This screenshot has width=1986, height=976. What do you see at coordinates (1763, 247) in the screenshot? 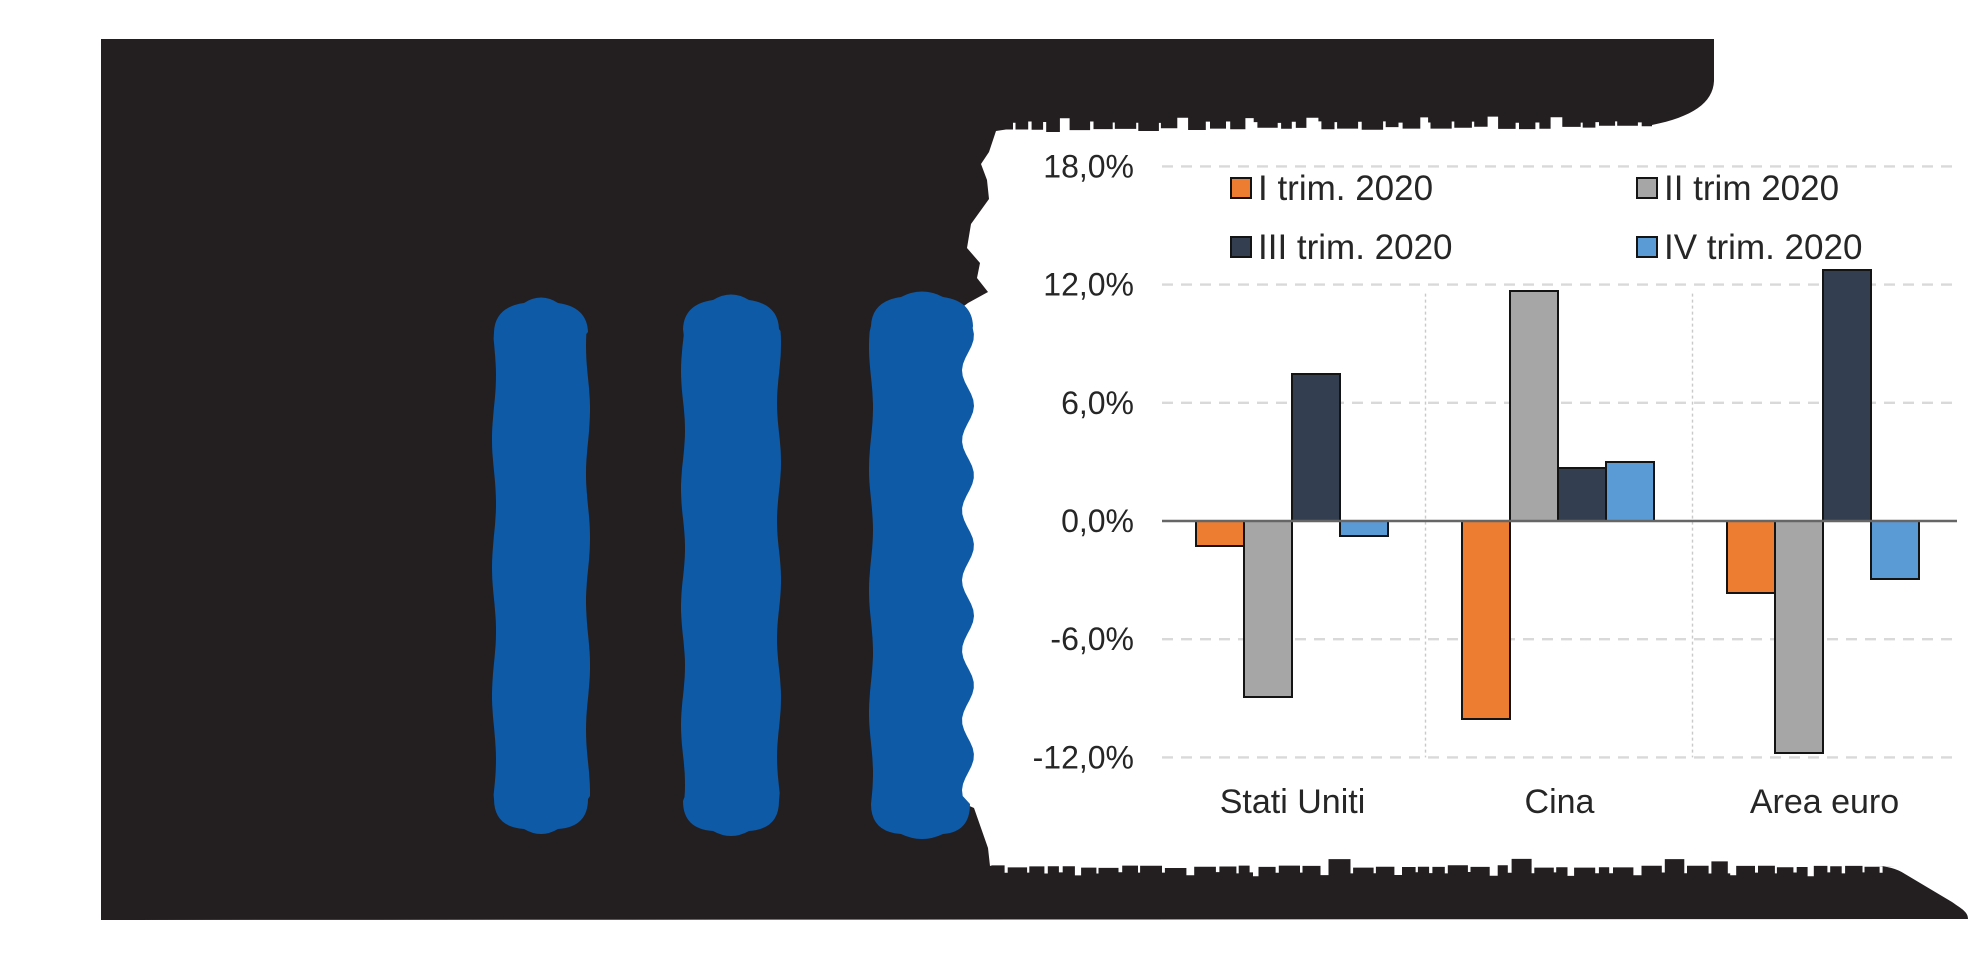
I see `svg-text: IV trim. 2020` at bounding box center [1763, 247].